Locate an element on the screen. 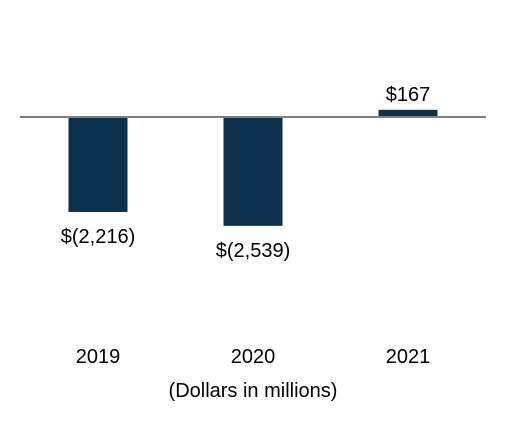  bar-2021 is located at coordinates (408, 113).